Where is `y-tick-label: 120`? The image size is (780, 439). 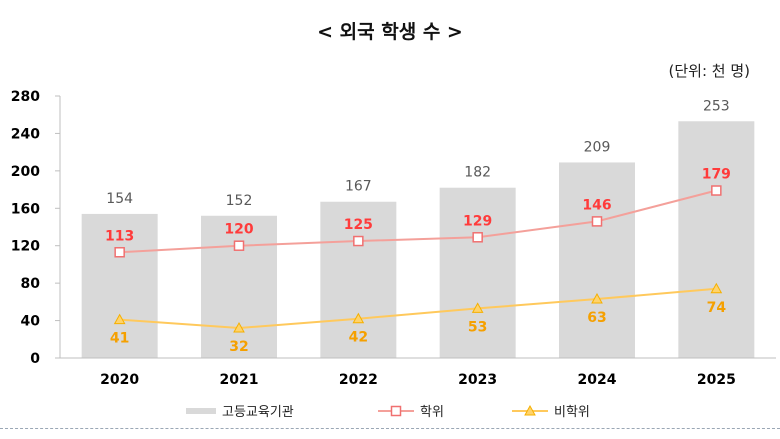 y-tick-label: 120 is located at coordinates (25, 247).